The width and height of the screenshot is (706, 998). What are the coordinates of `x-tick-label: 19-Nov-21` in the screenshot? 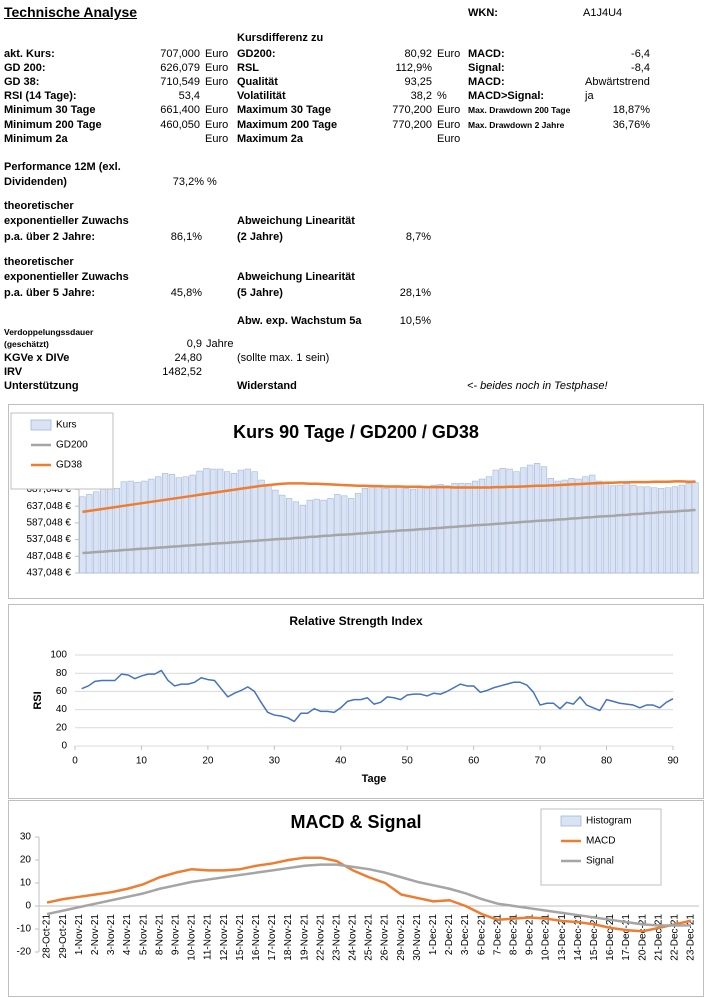 It's located at (304, 937).